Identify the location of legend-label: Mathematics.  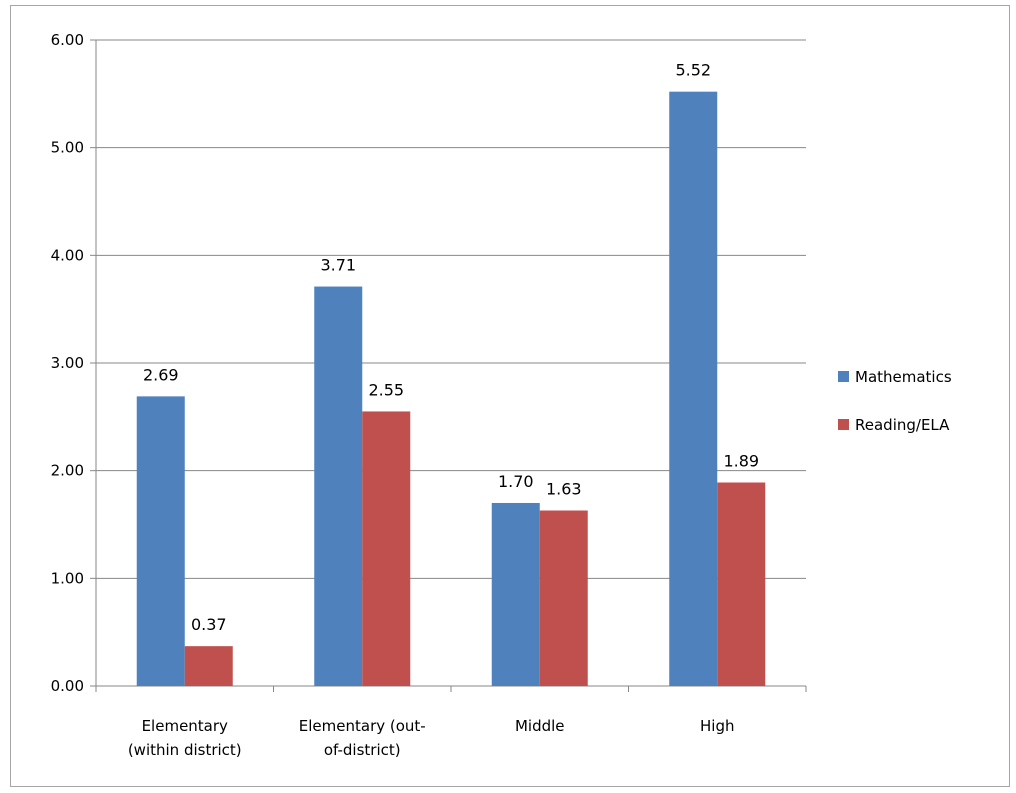
(903, 377).